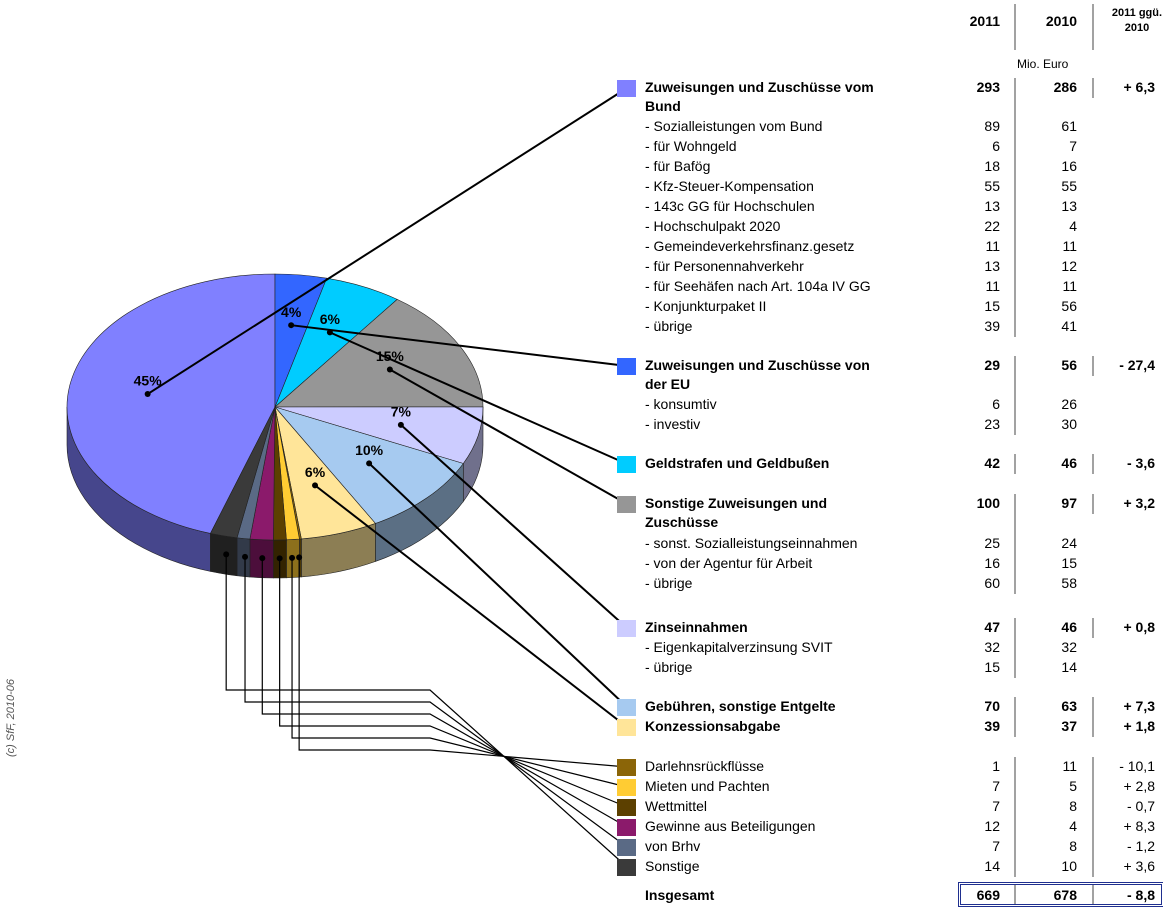  Describe the element at coordinates (992, 866) in the screenshot. I see `group-value: 14` at that location.